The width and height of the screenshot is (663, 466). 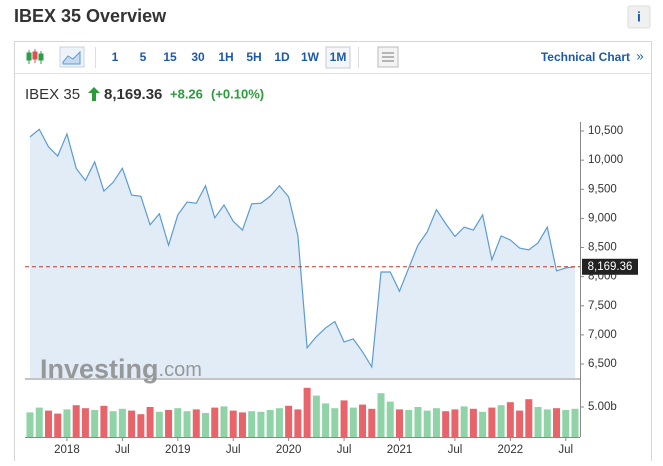 What do you see at coordinates (99, 369) in the screenshot?
I see `watermark-brand: Investing` at bounding box center [99, 369].